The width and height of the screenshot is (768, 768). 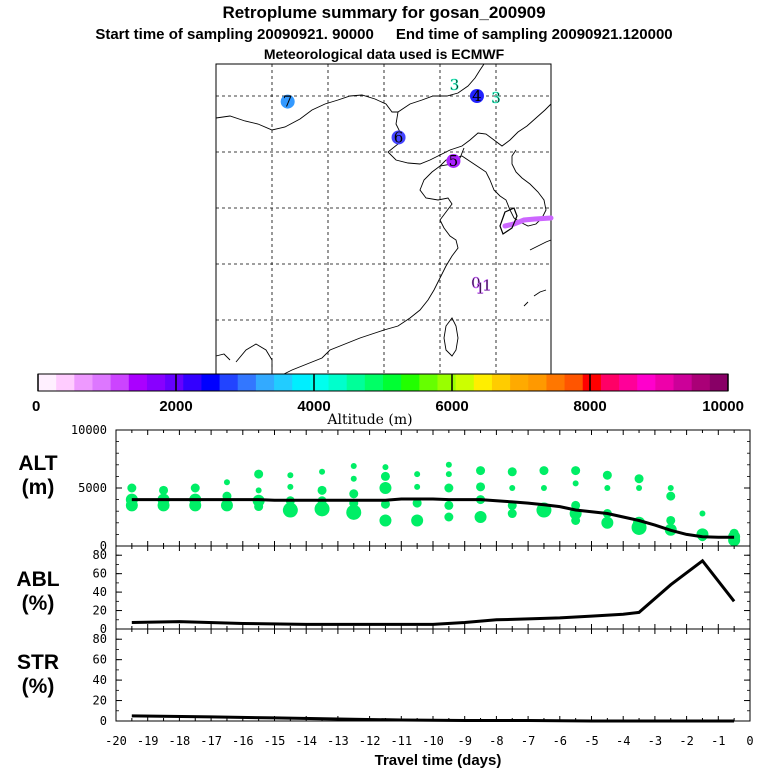 What do you see at coordinates (718, 741) in the screenshot?
I see `x-tick-label: -1` at bounding box center [718, 741].